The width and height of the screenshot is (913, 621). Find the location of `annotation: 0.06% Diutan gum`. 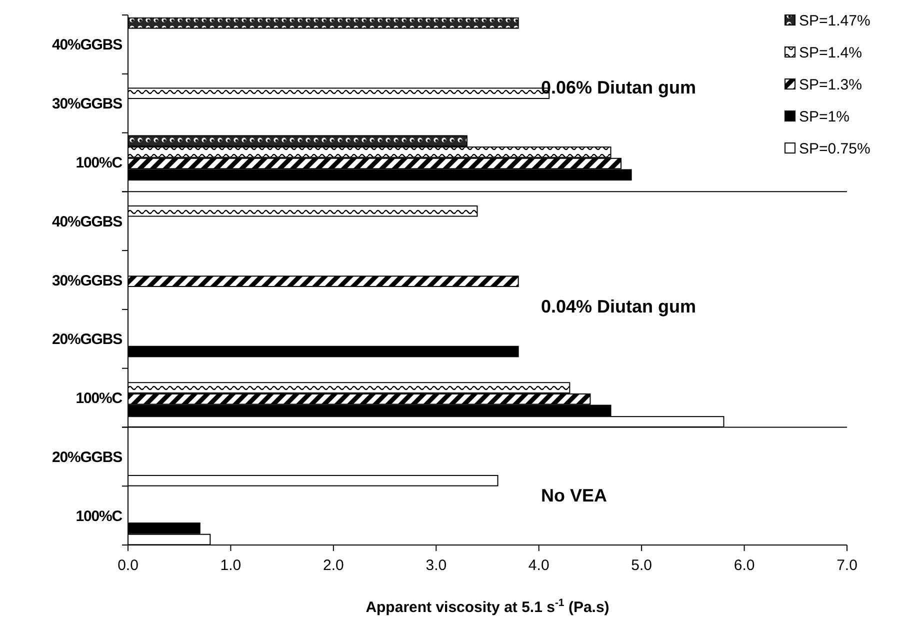

annotation: 0.06% Diutan gum is located at coordinates (618, 88).